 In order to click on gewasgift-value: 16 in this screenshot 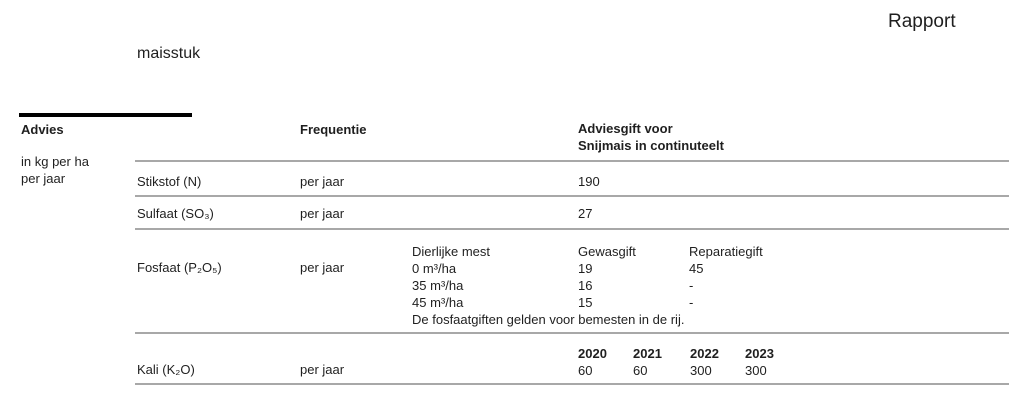, I will do `click(585, 285)`.